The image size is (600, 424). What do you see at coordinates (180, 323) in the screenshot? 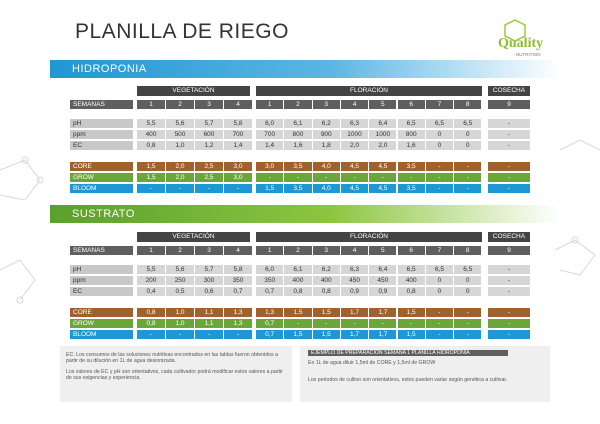
I see `cell-value: 1,0` at bounding box center [180, 323].